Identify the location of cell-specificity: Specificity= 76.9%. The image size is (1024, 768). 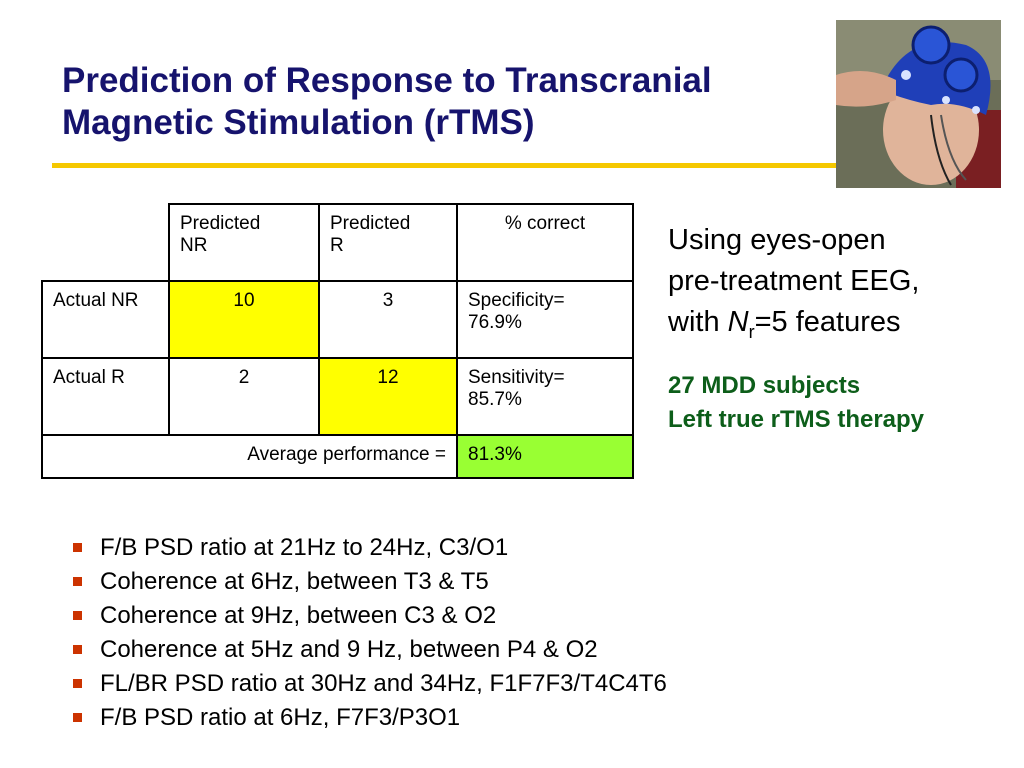
(545, 319).